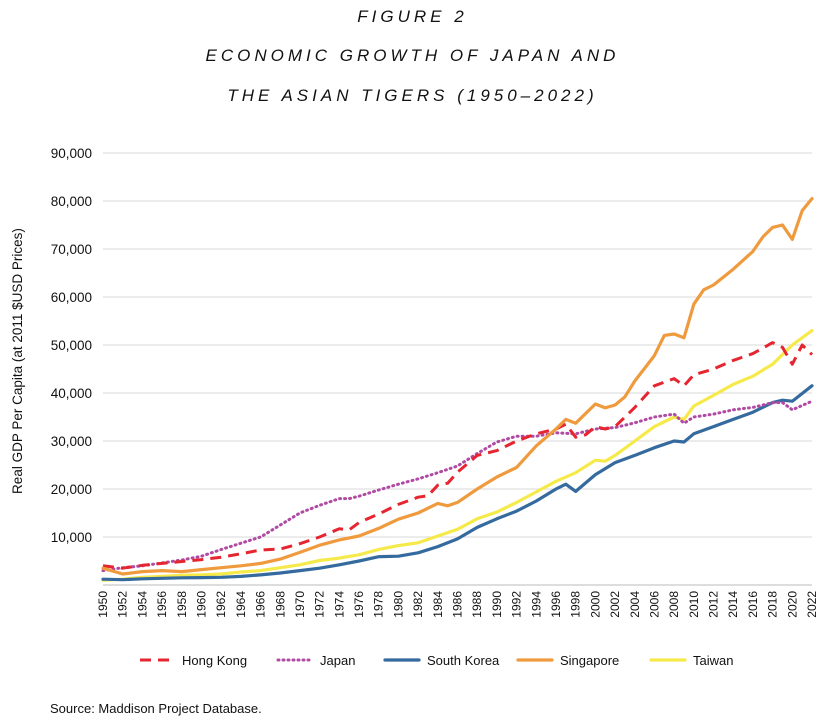  I want to click on y-tick-label: 30,000, so click(71, 441).